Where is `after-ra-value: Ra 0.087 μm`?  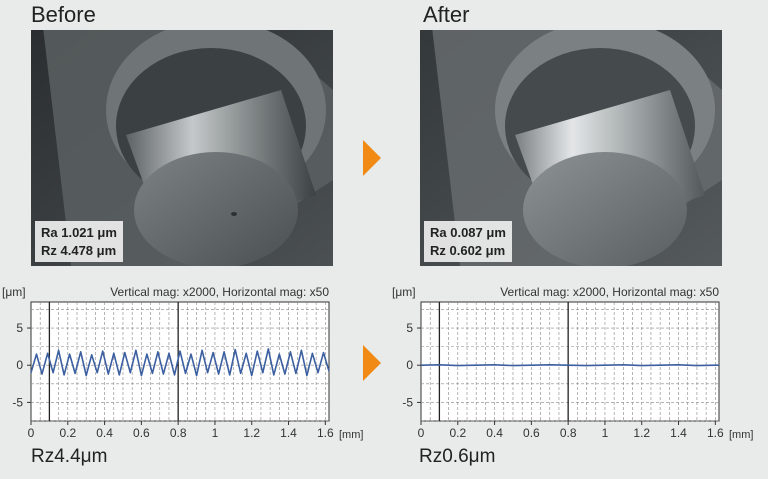
after-ra-value: Ra 0.087 μm is located at coordinates (468, 232).